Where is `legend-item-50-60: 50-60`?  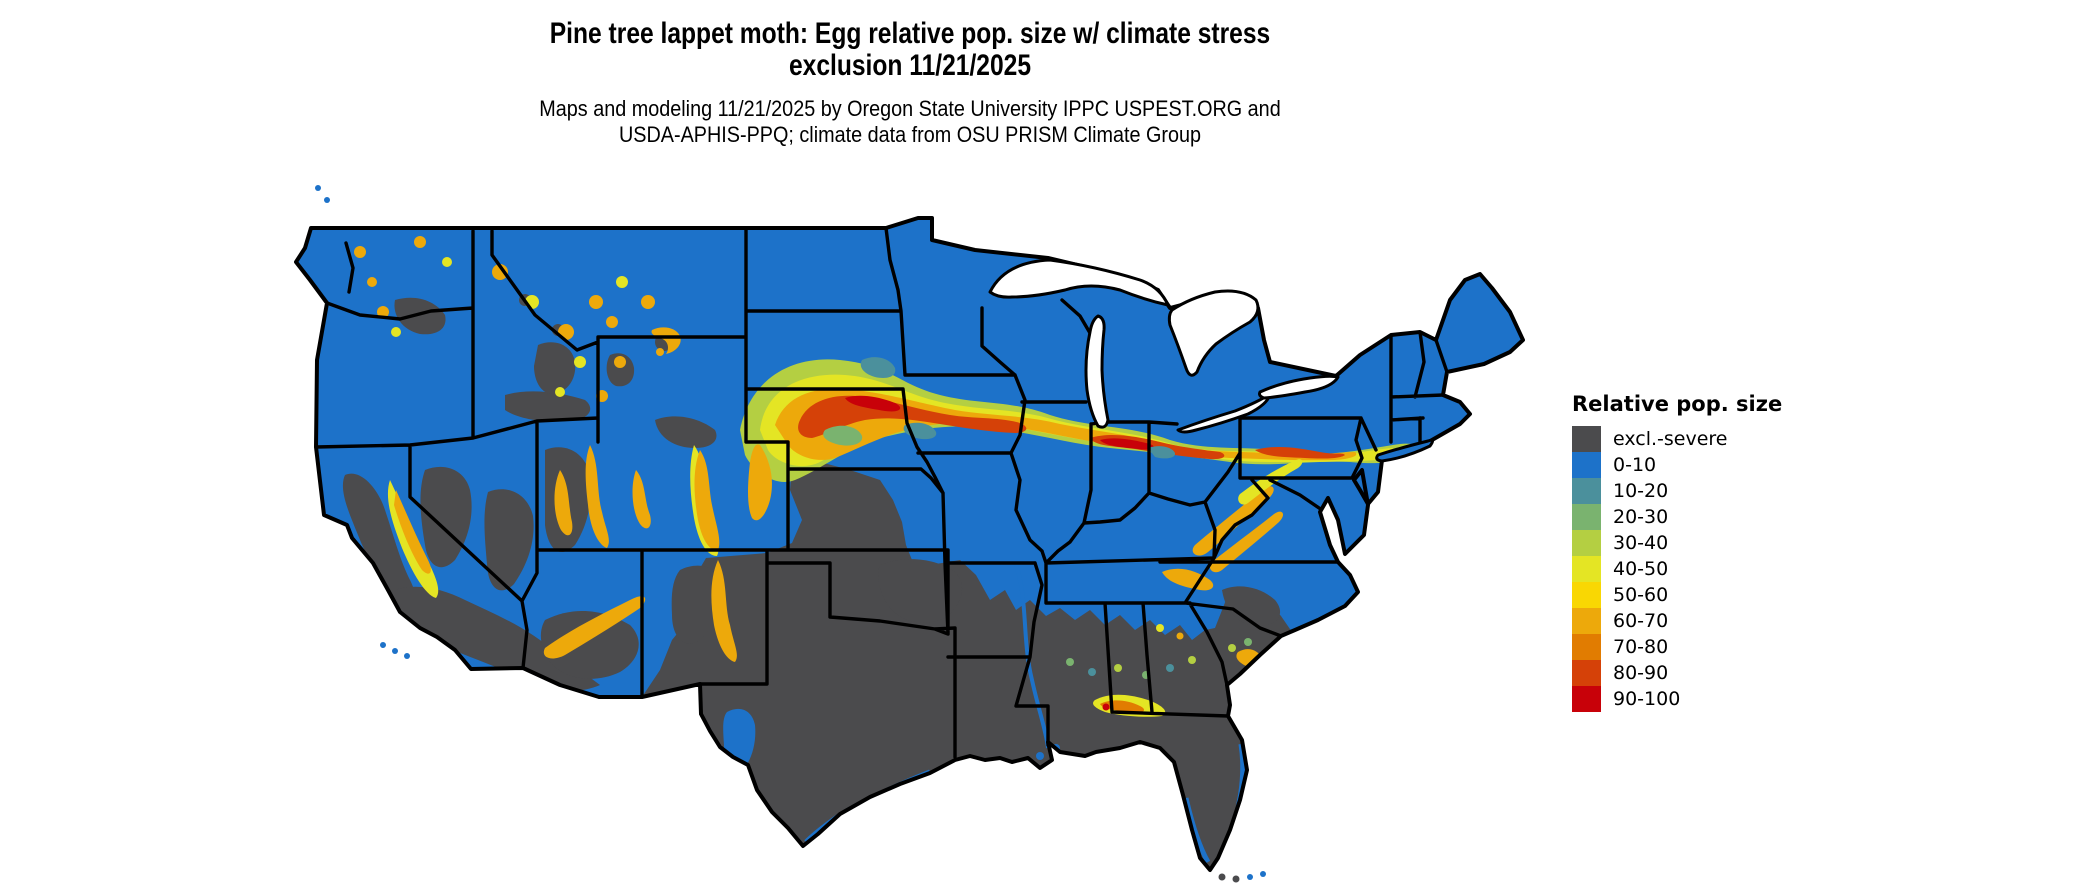 legend-item-50-60: 50-60 is located at coordinates (1697, 595).